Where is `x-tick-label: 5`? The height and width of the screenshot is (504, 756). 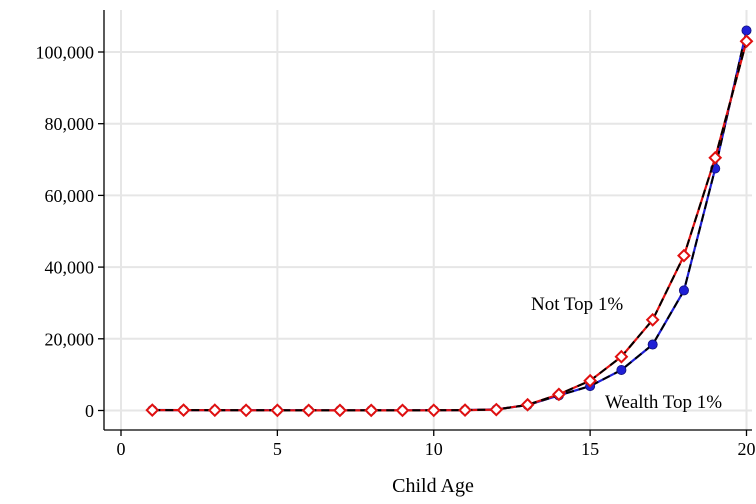 x-tick-label: 5 is located at coordinates (277, 449).